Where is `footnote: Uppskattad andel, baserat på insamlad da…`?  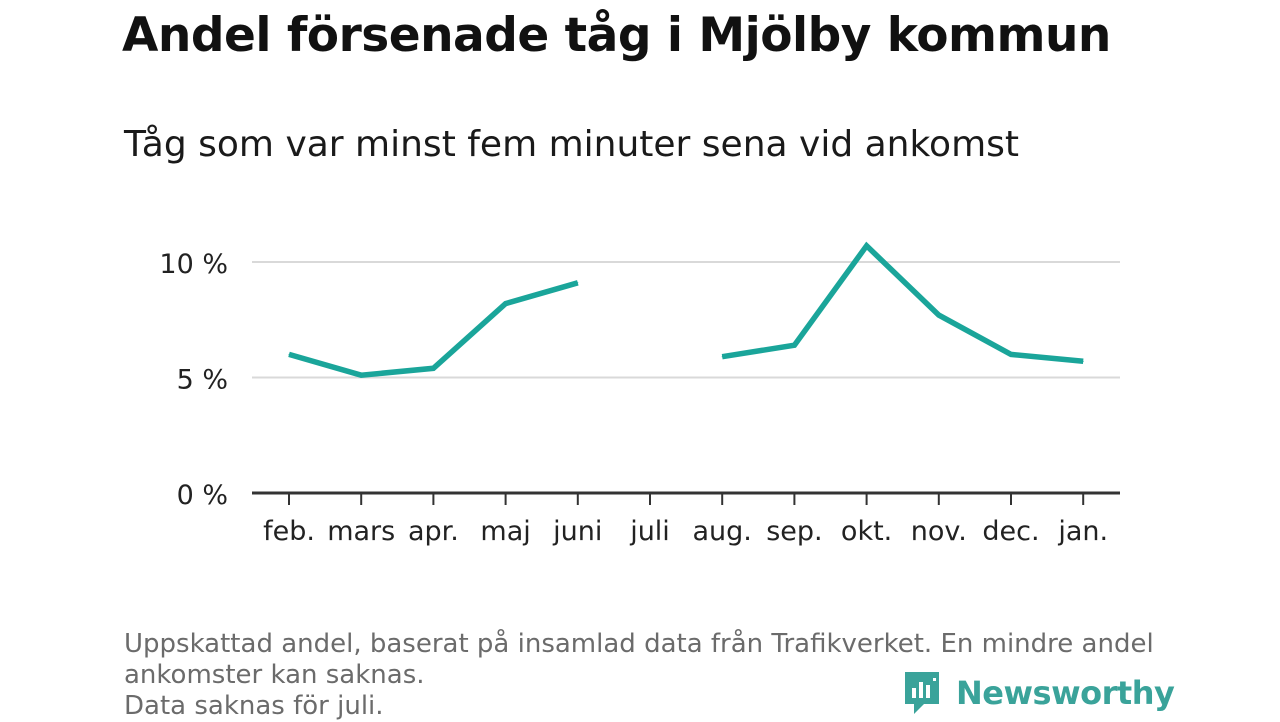
footnote: Uppskattad andel, baserat på insamlad da… is located at coordinates (644, 675).